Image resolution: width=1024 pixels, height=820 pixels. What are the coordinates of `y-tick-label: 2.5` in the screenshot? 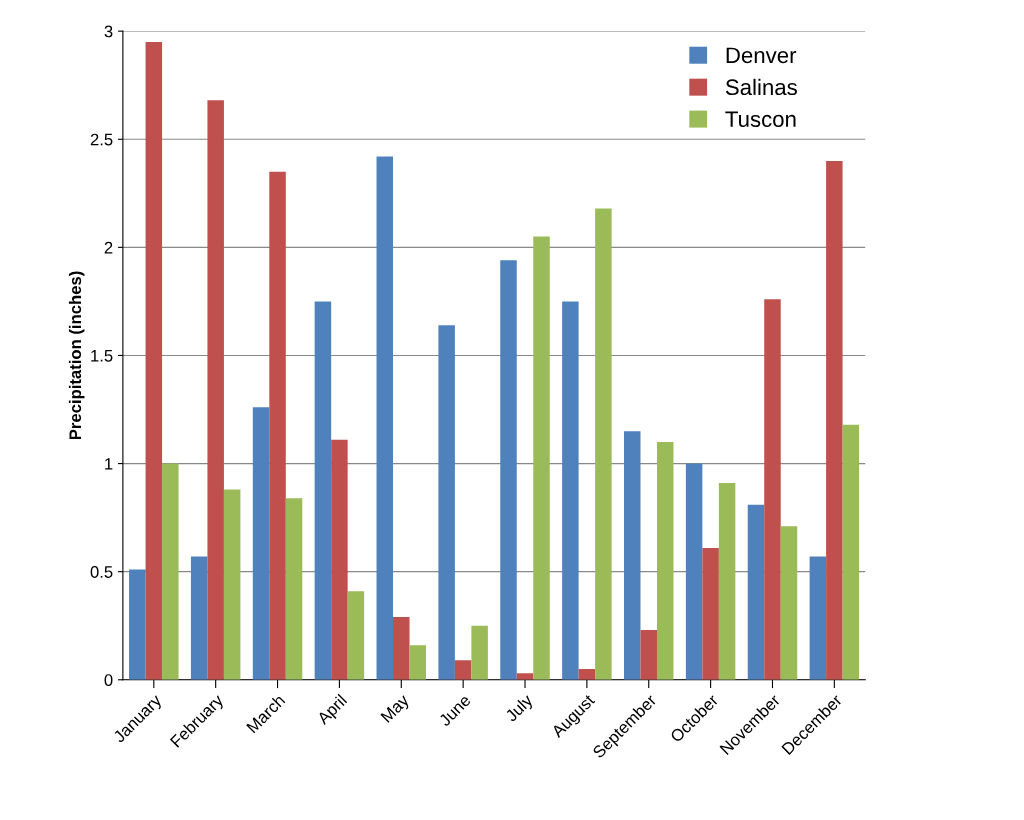 It's located at (101, 139).